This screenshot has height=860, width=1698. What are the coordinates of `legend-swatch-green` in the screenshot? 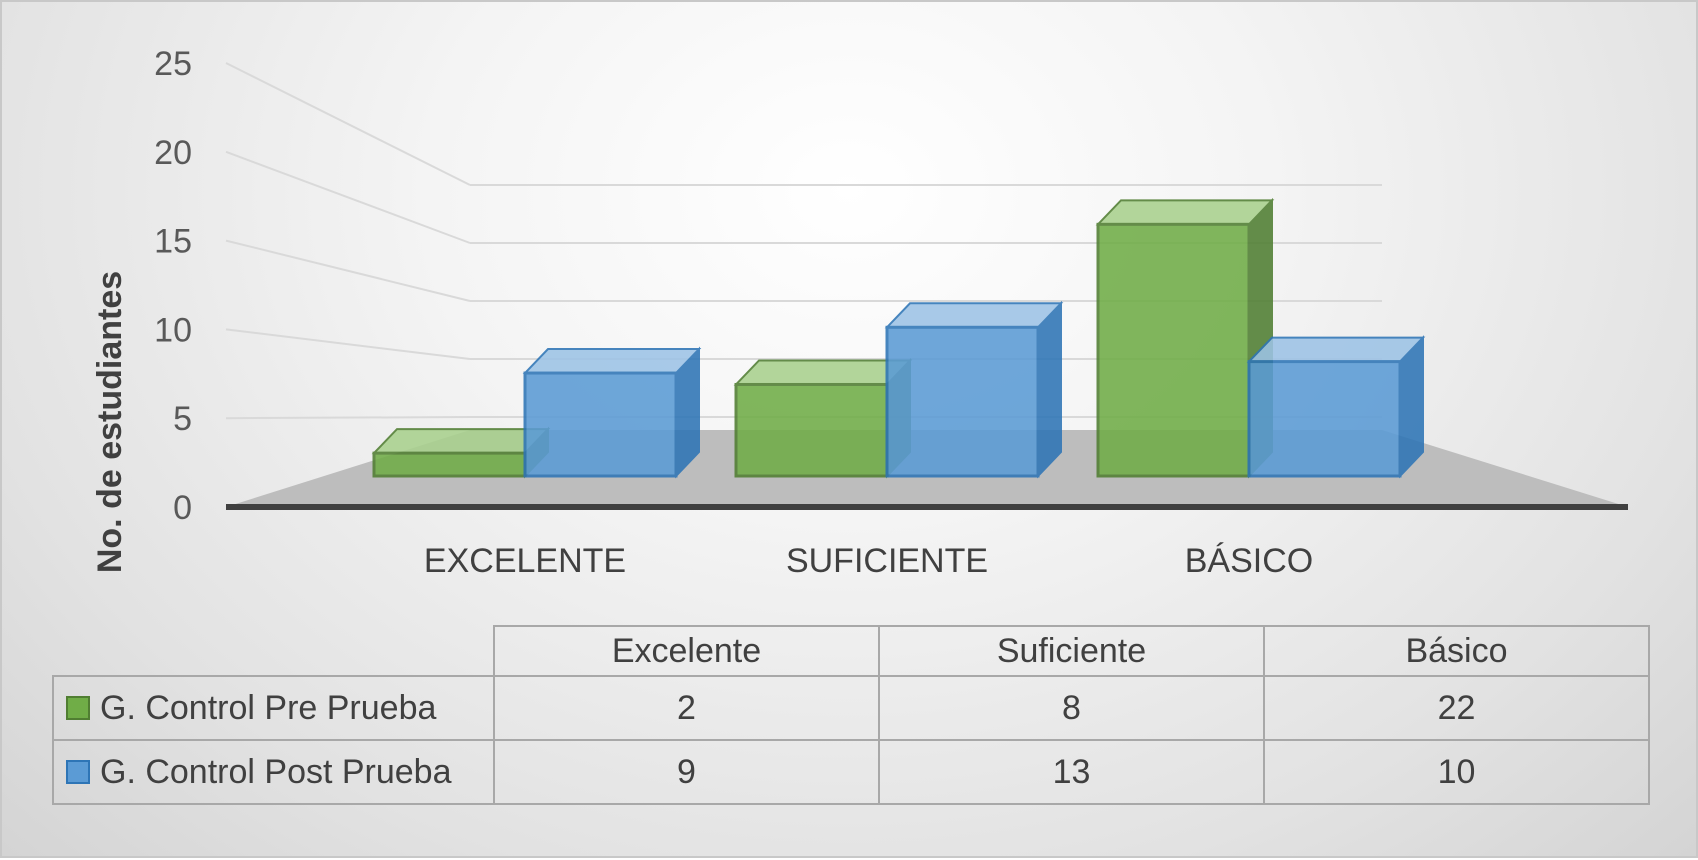 It's located at (78, 707).